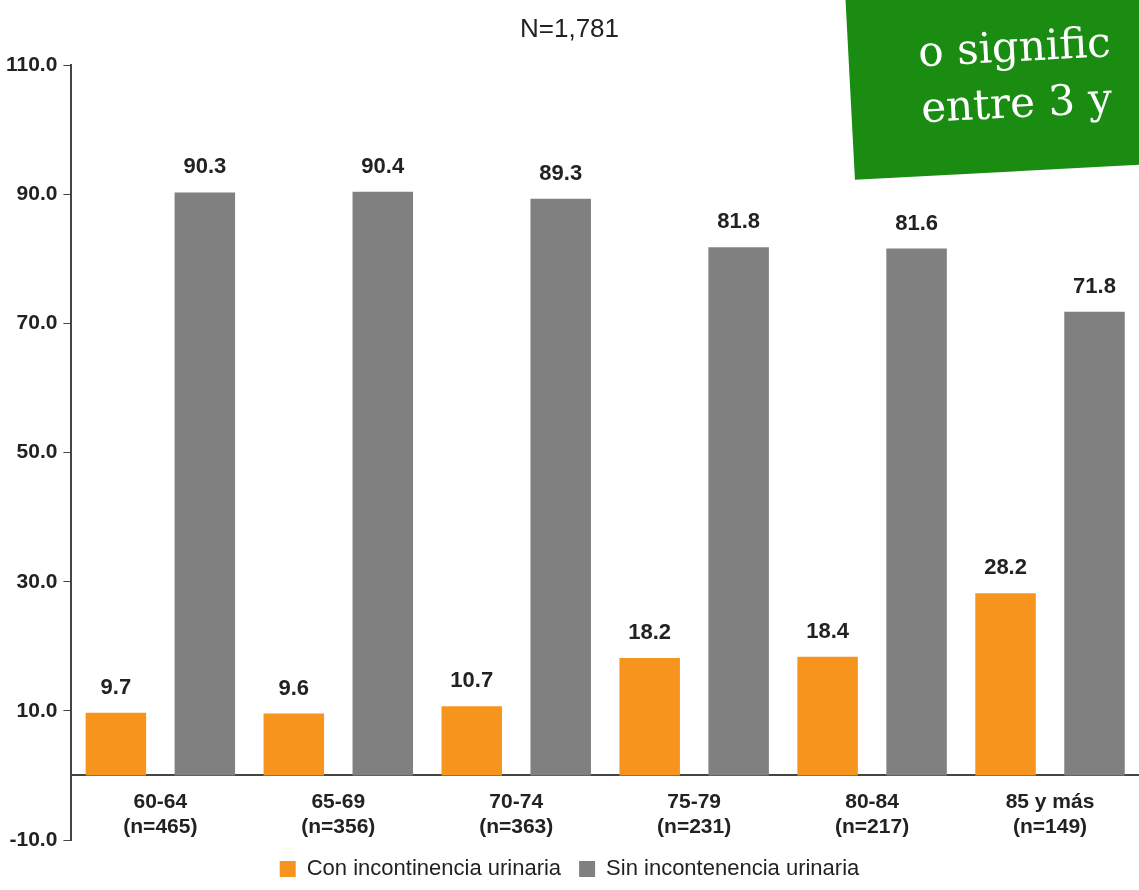 The height and width of the screenshot is (890, 1139). I want to click on data-label: 10.7, so click(472, 680).